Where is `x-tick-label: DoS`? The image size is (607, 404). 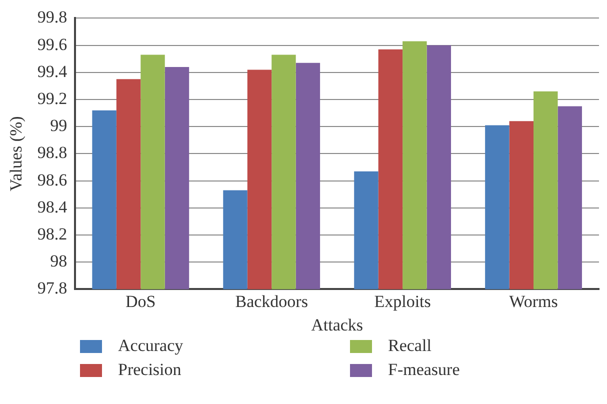
x-tick-label: DoS is located at coordinates (141, 301).